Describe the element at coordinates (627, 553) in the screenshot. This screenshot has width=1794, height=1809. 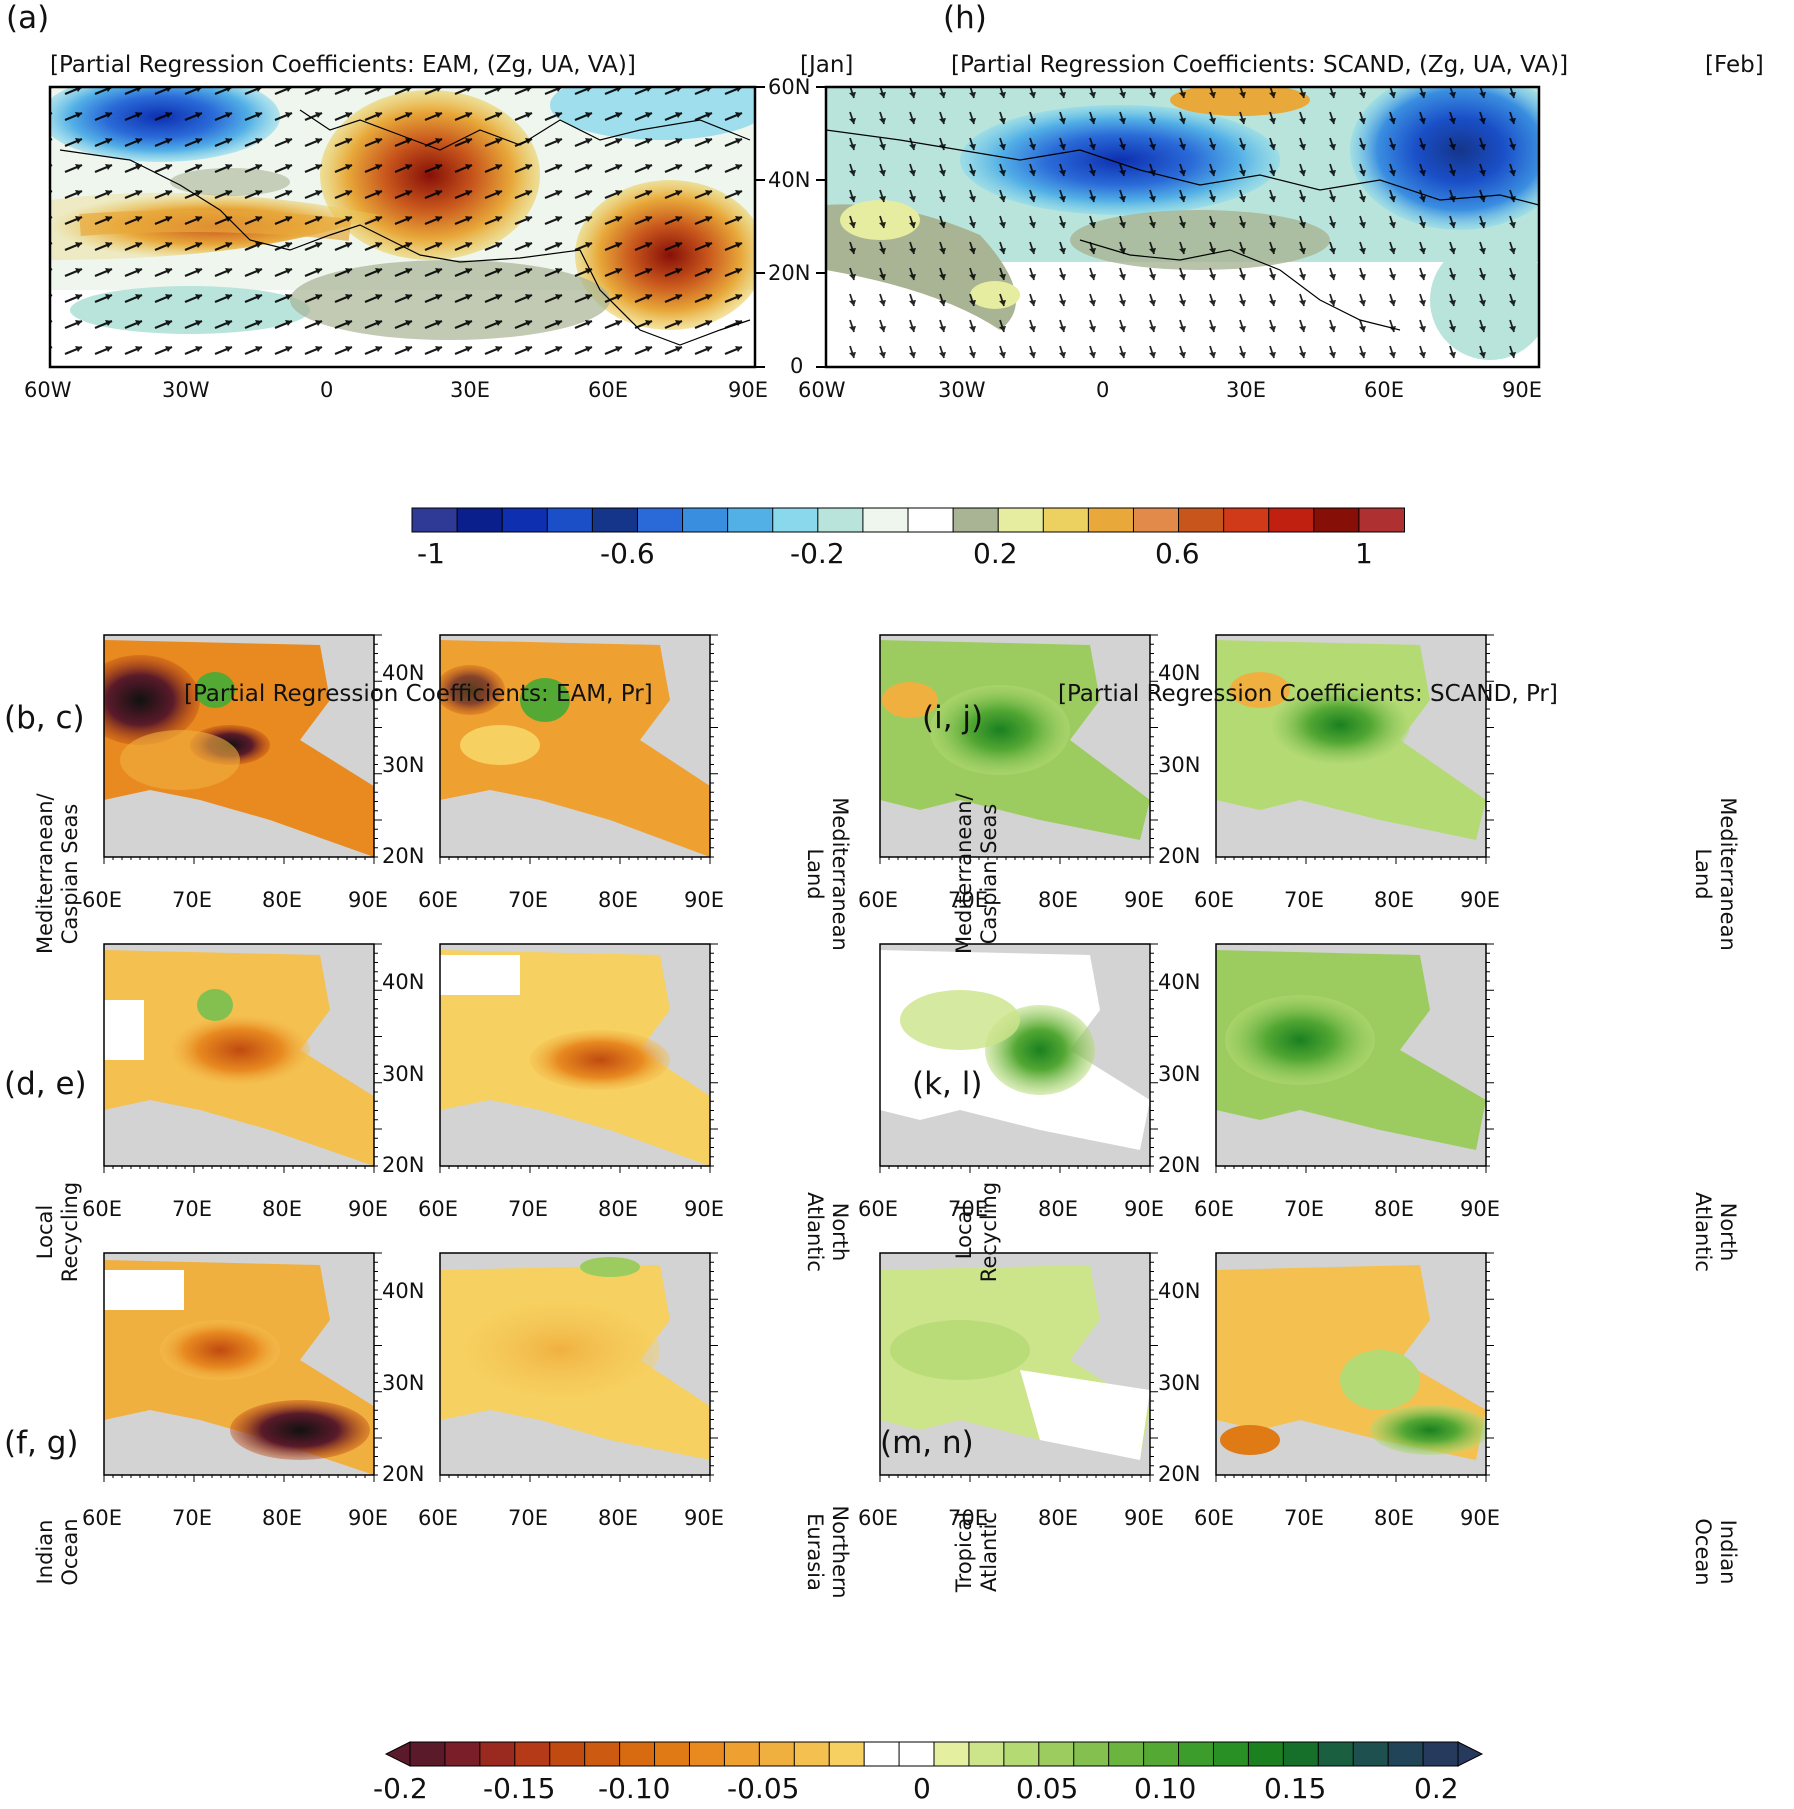
I see `cb1-tick-1: -0.6` at that location.